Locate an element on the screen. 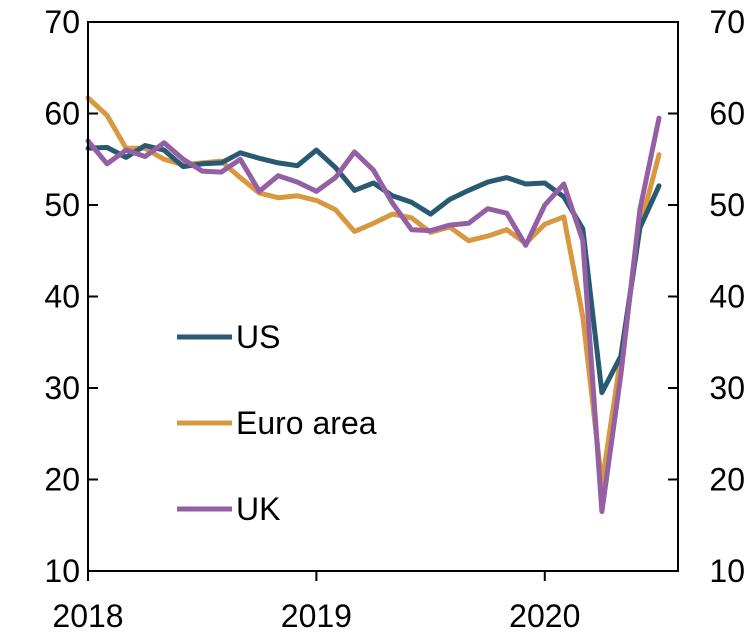 The height and width of the screenshot is (633, 751). left-y-axis-ticks: 10 20 30 40 50 60 70 is located at coordinates (71, 296).